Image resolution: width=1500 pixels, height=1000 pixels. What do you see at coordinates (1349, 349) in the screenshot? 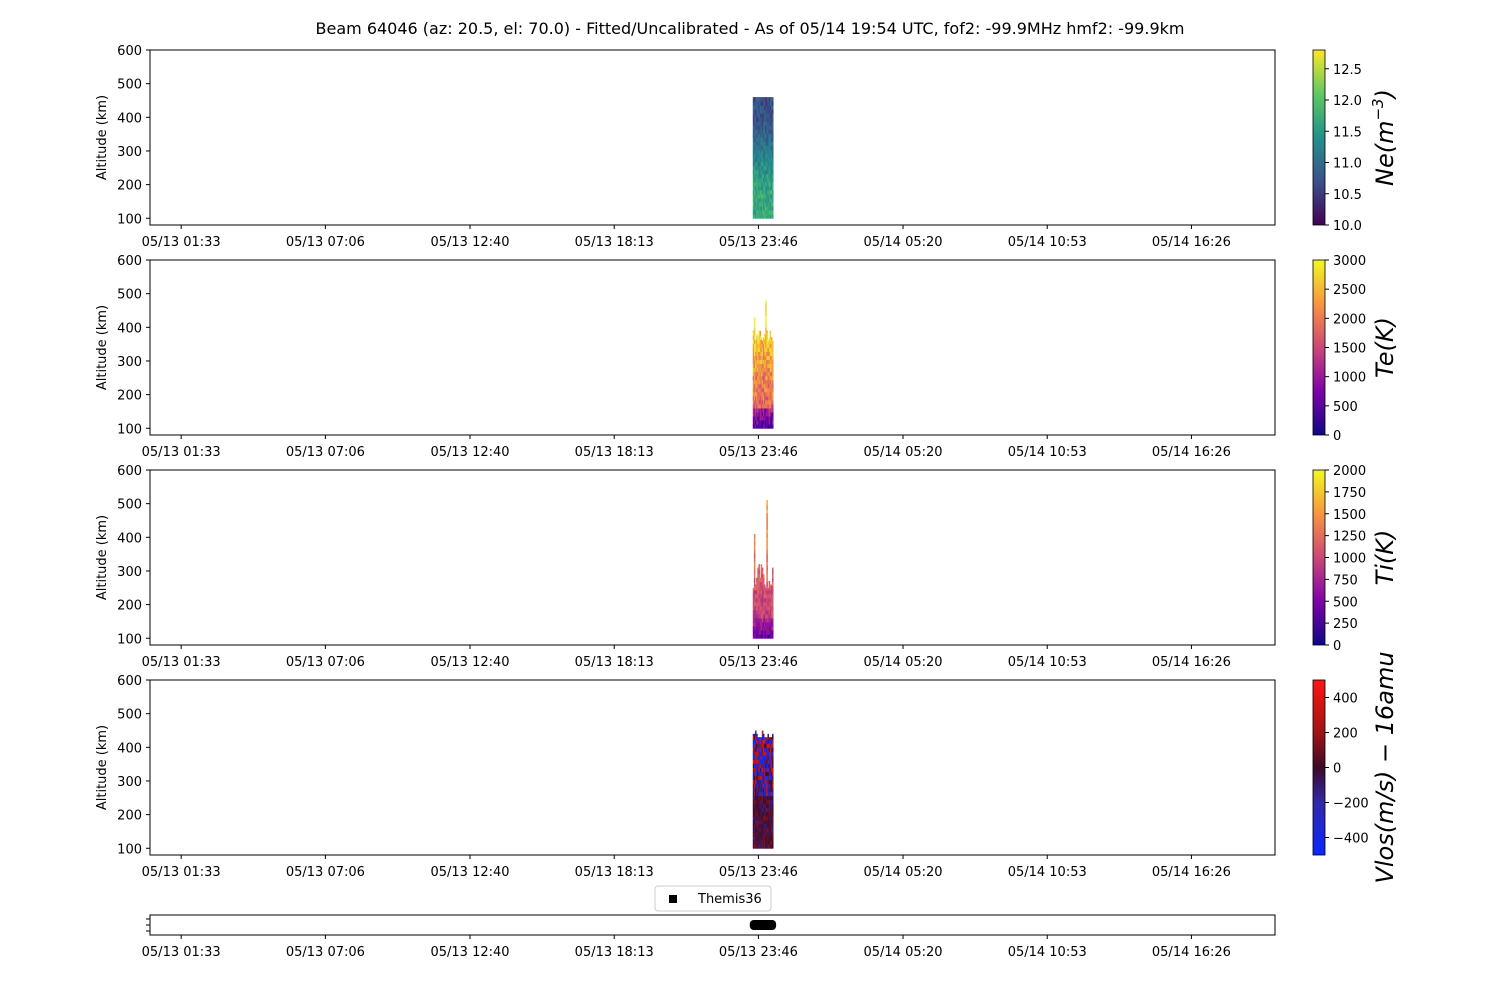
I see `colorbar-tick-label: 1500` at bounding box center [1349, 349].